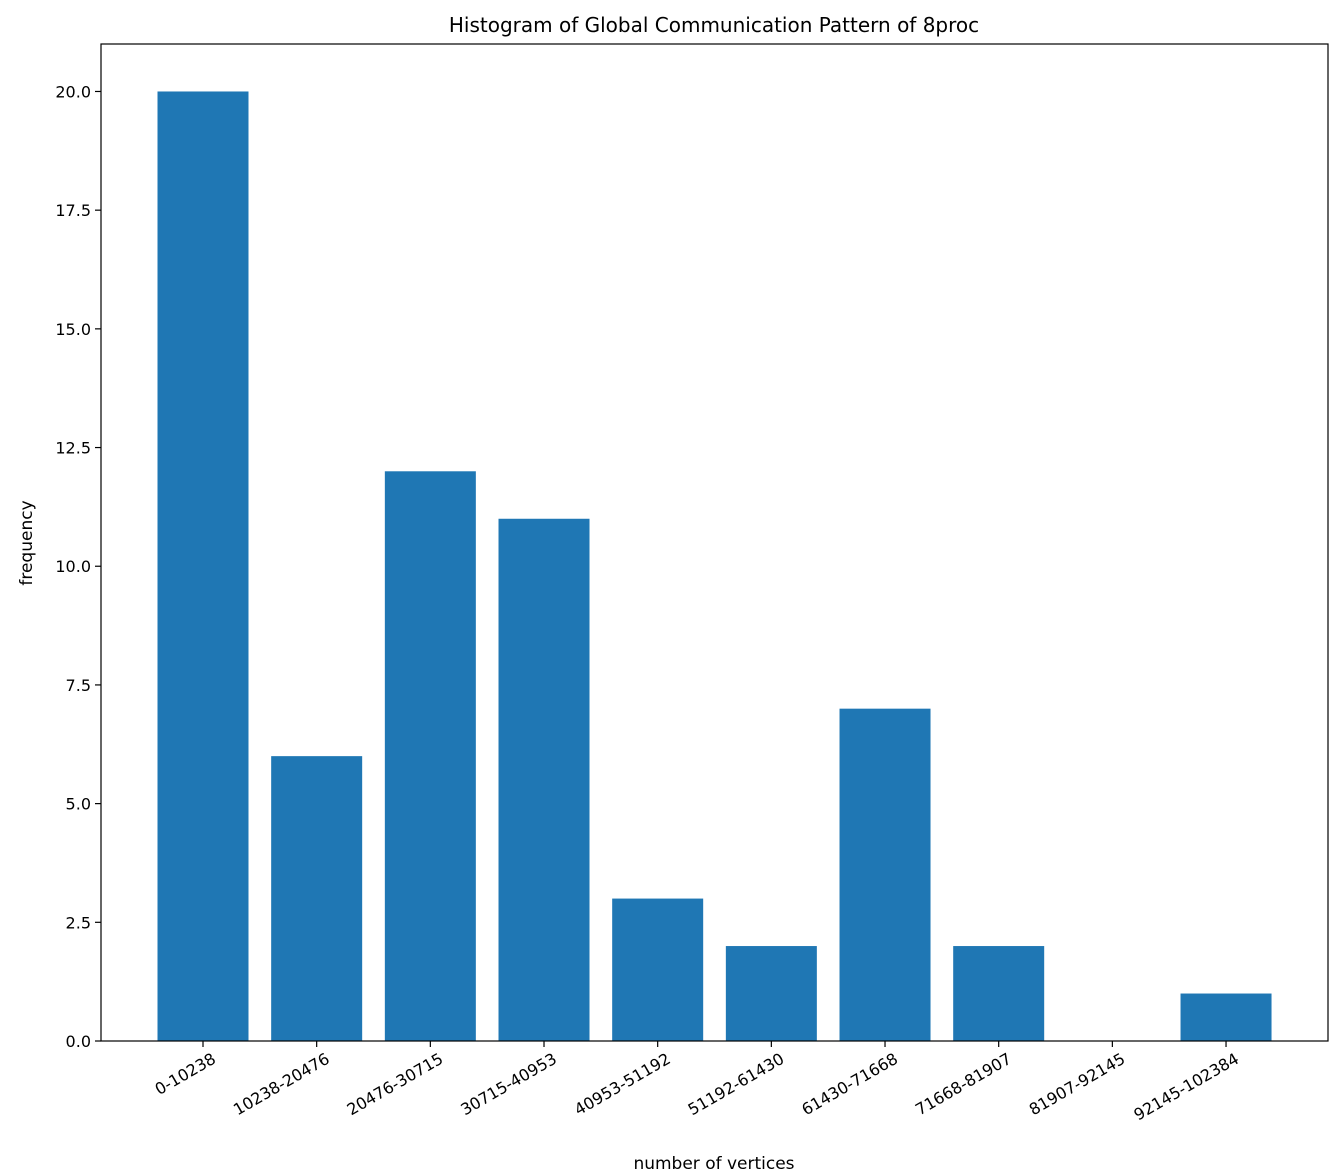 This screenshot has width=1343, height=1174. What do you see at coordinates (73, 210) in the screenshot?
I see `y-tick-label: 17.5` at bounding box center [73, 210].